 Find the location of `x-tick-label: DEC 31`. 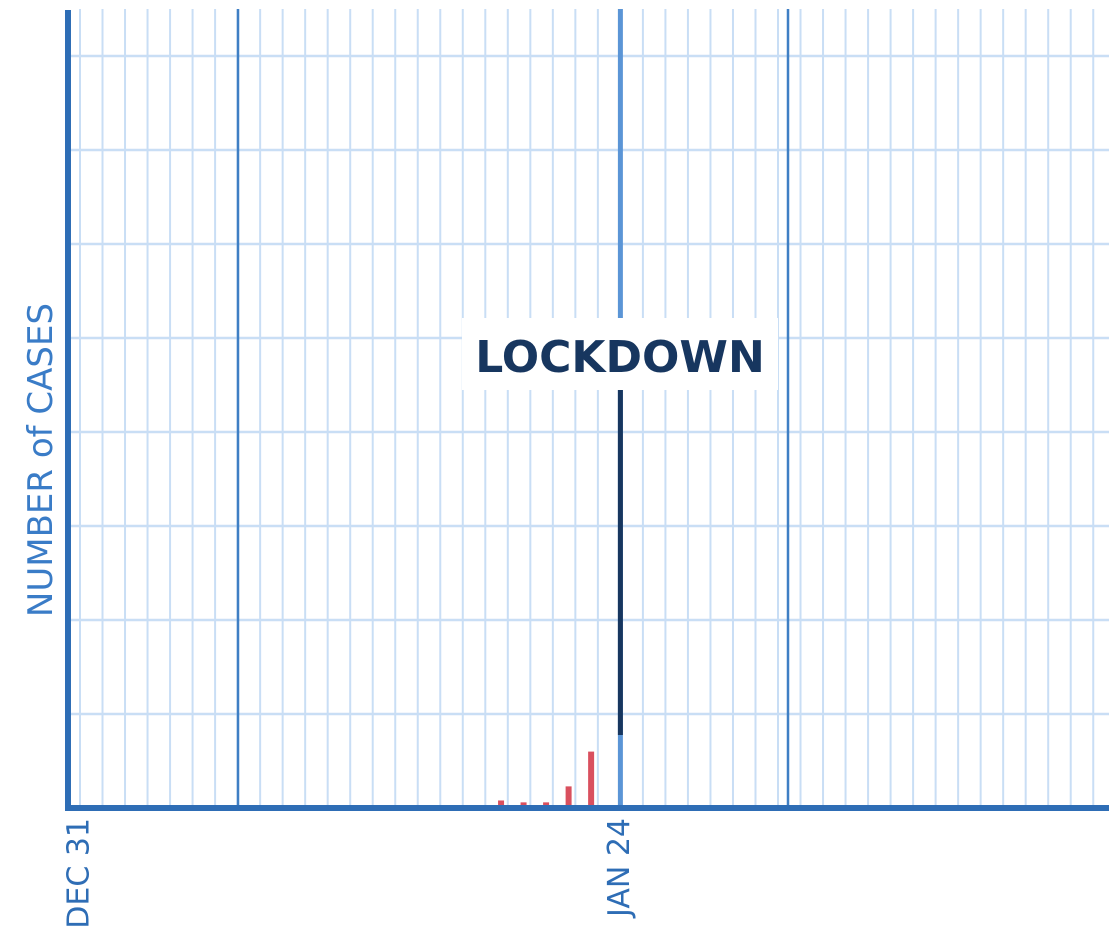

x-tick-label: DEC 31 is located at coordinates (79, 873).